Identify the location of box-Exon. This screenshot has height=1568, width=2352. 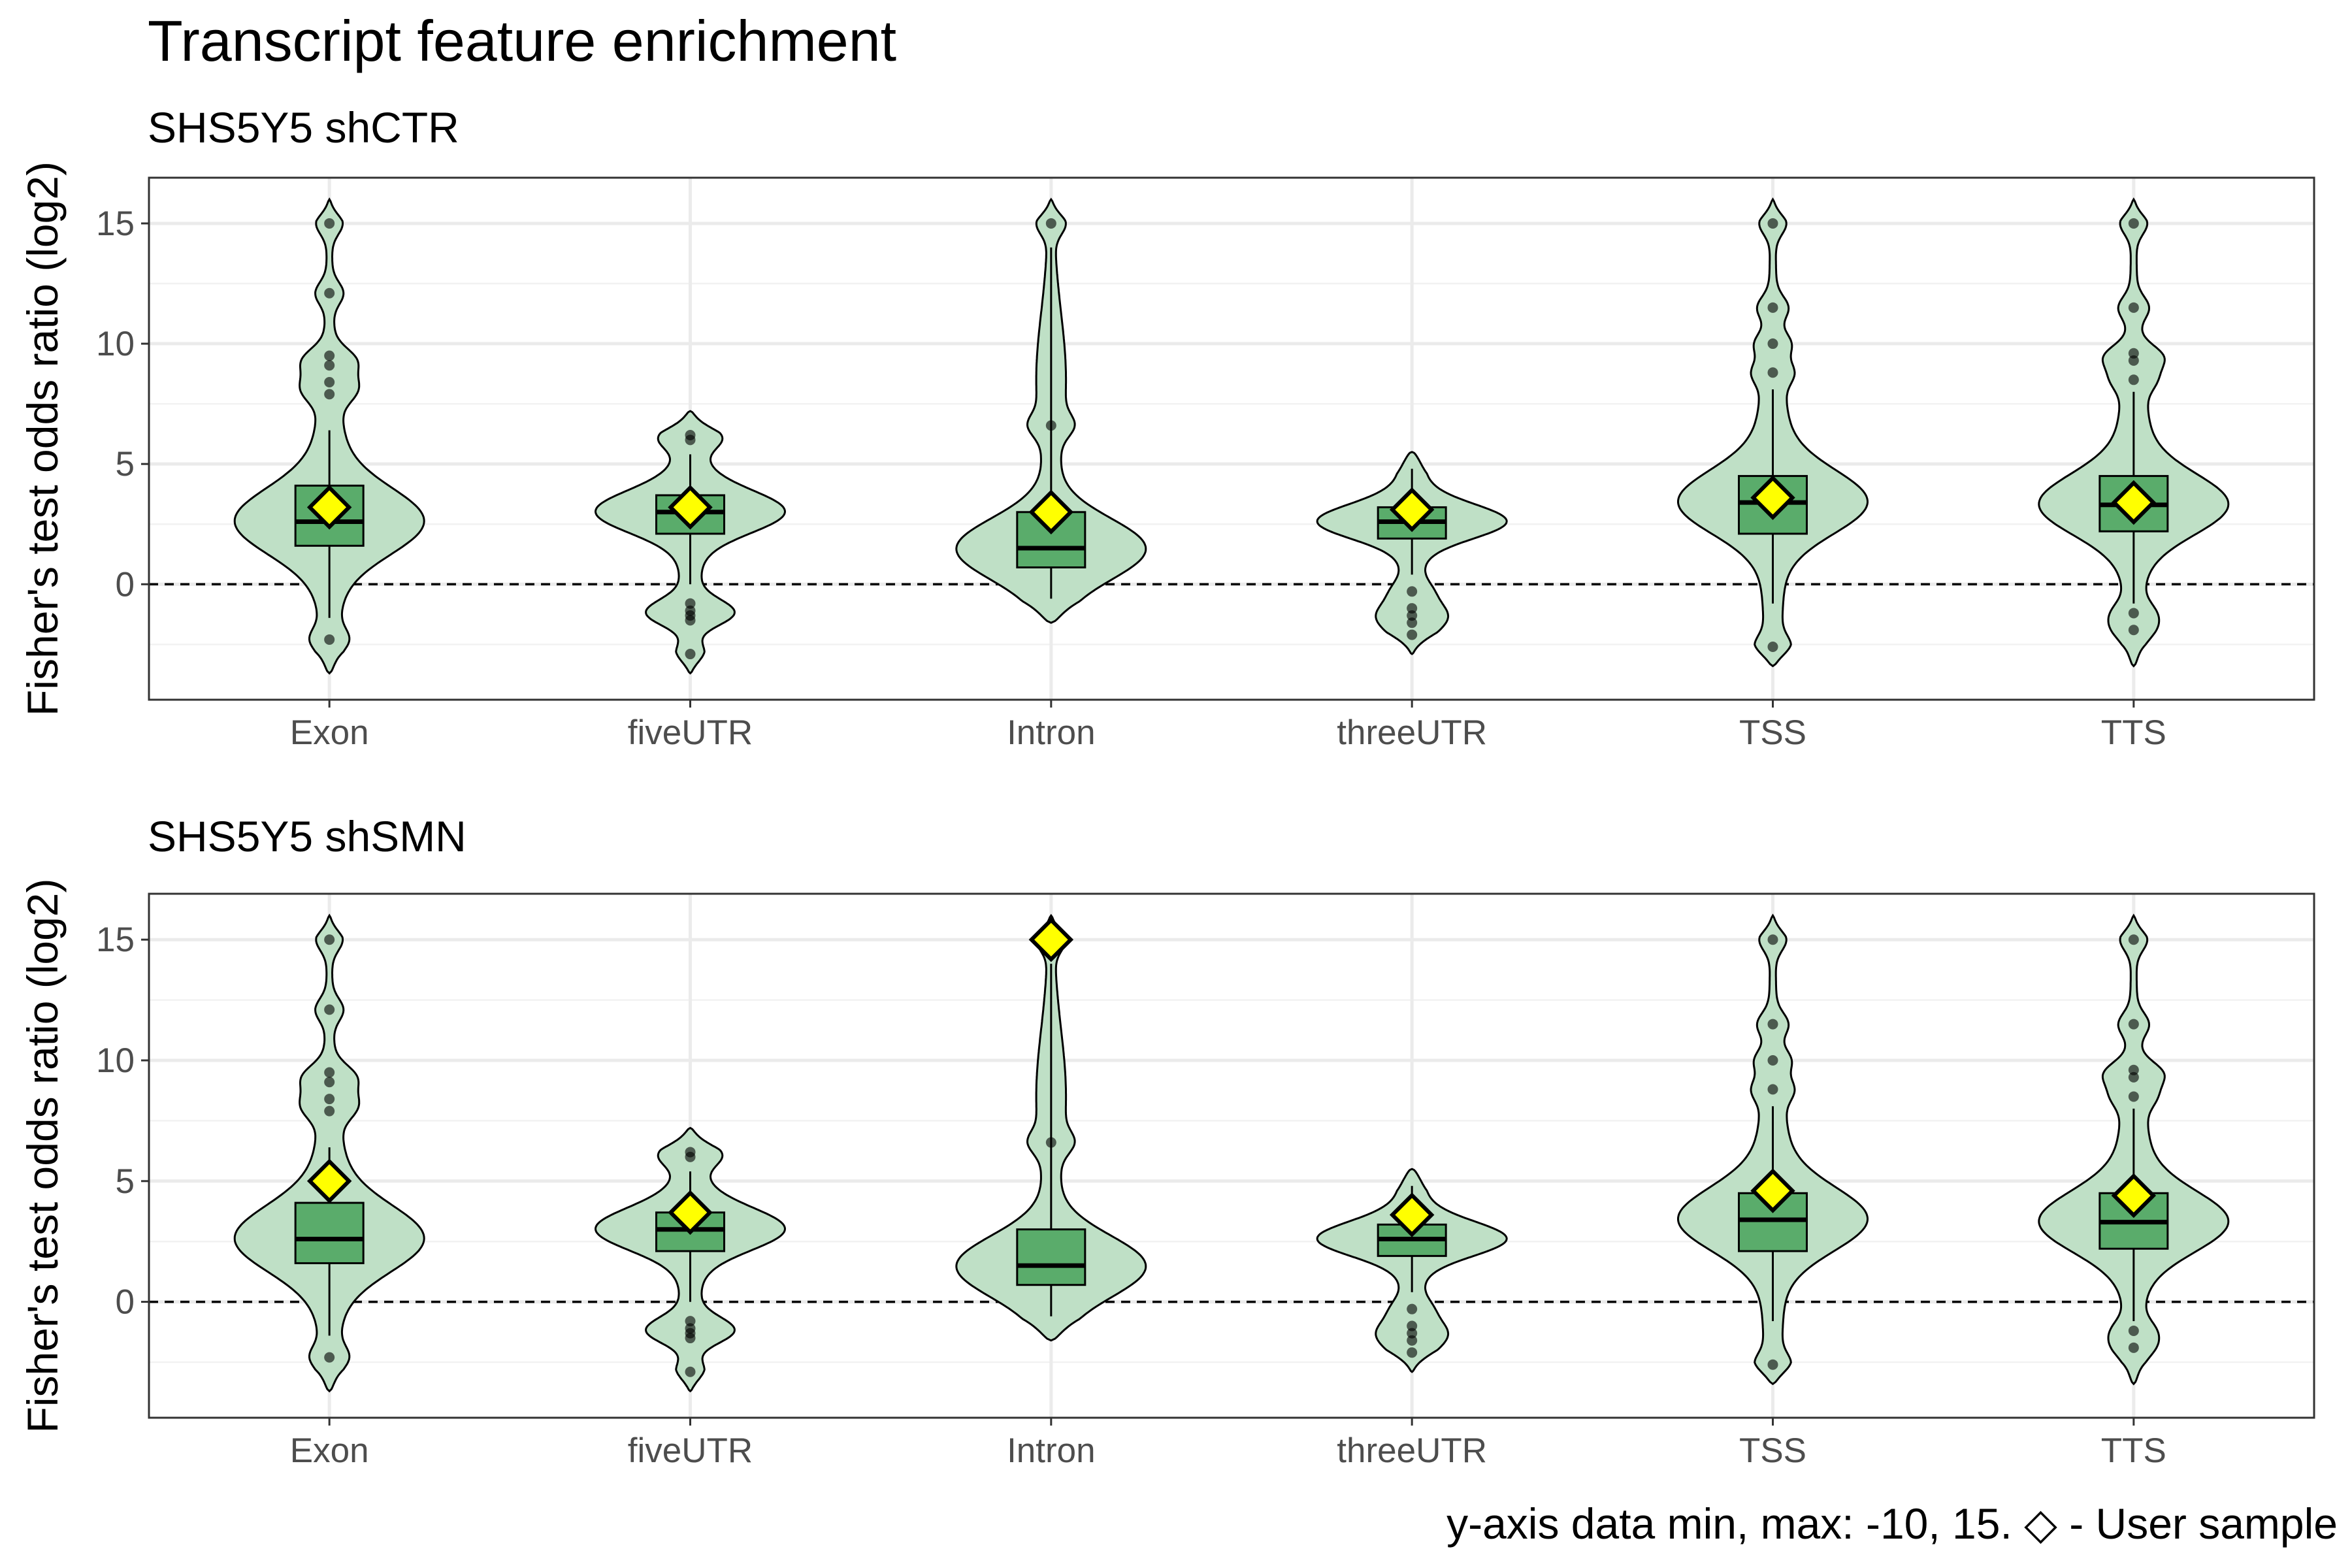
(329, 1232).